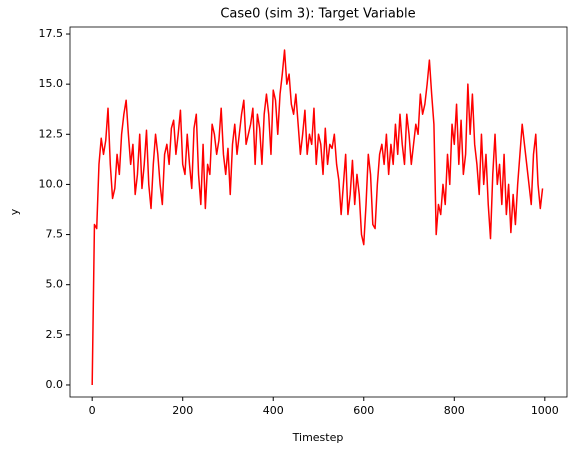 This screenshot has width=576, height=455. I want to click on x-tick-label: 200, so click(182, 410).